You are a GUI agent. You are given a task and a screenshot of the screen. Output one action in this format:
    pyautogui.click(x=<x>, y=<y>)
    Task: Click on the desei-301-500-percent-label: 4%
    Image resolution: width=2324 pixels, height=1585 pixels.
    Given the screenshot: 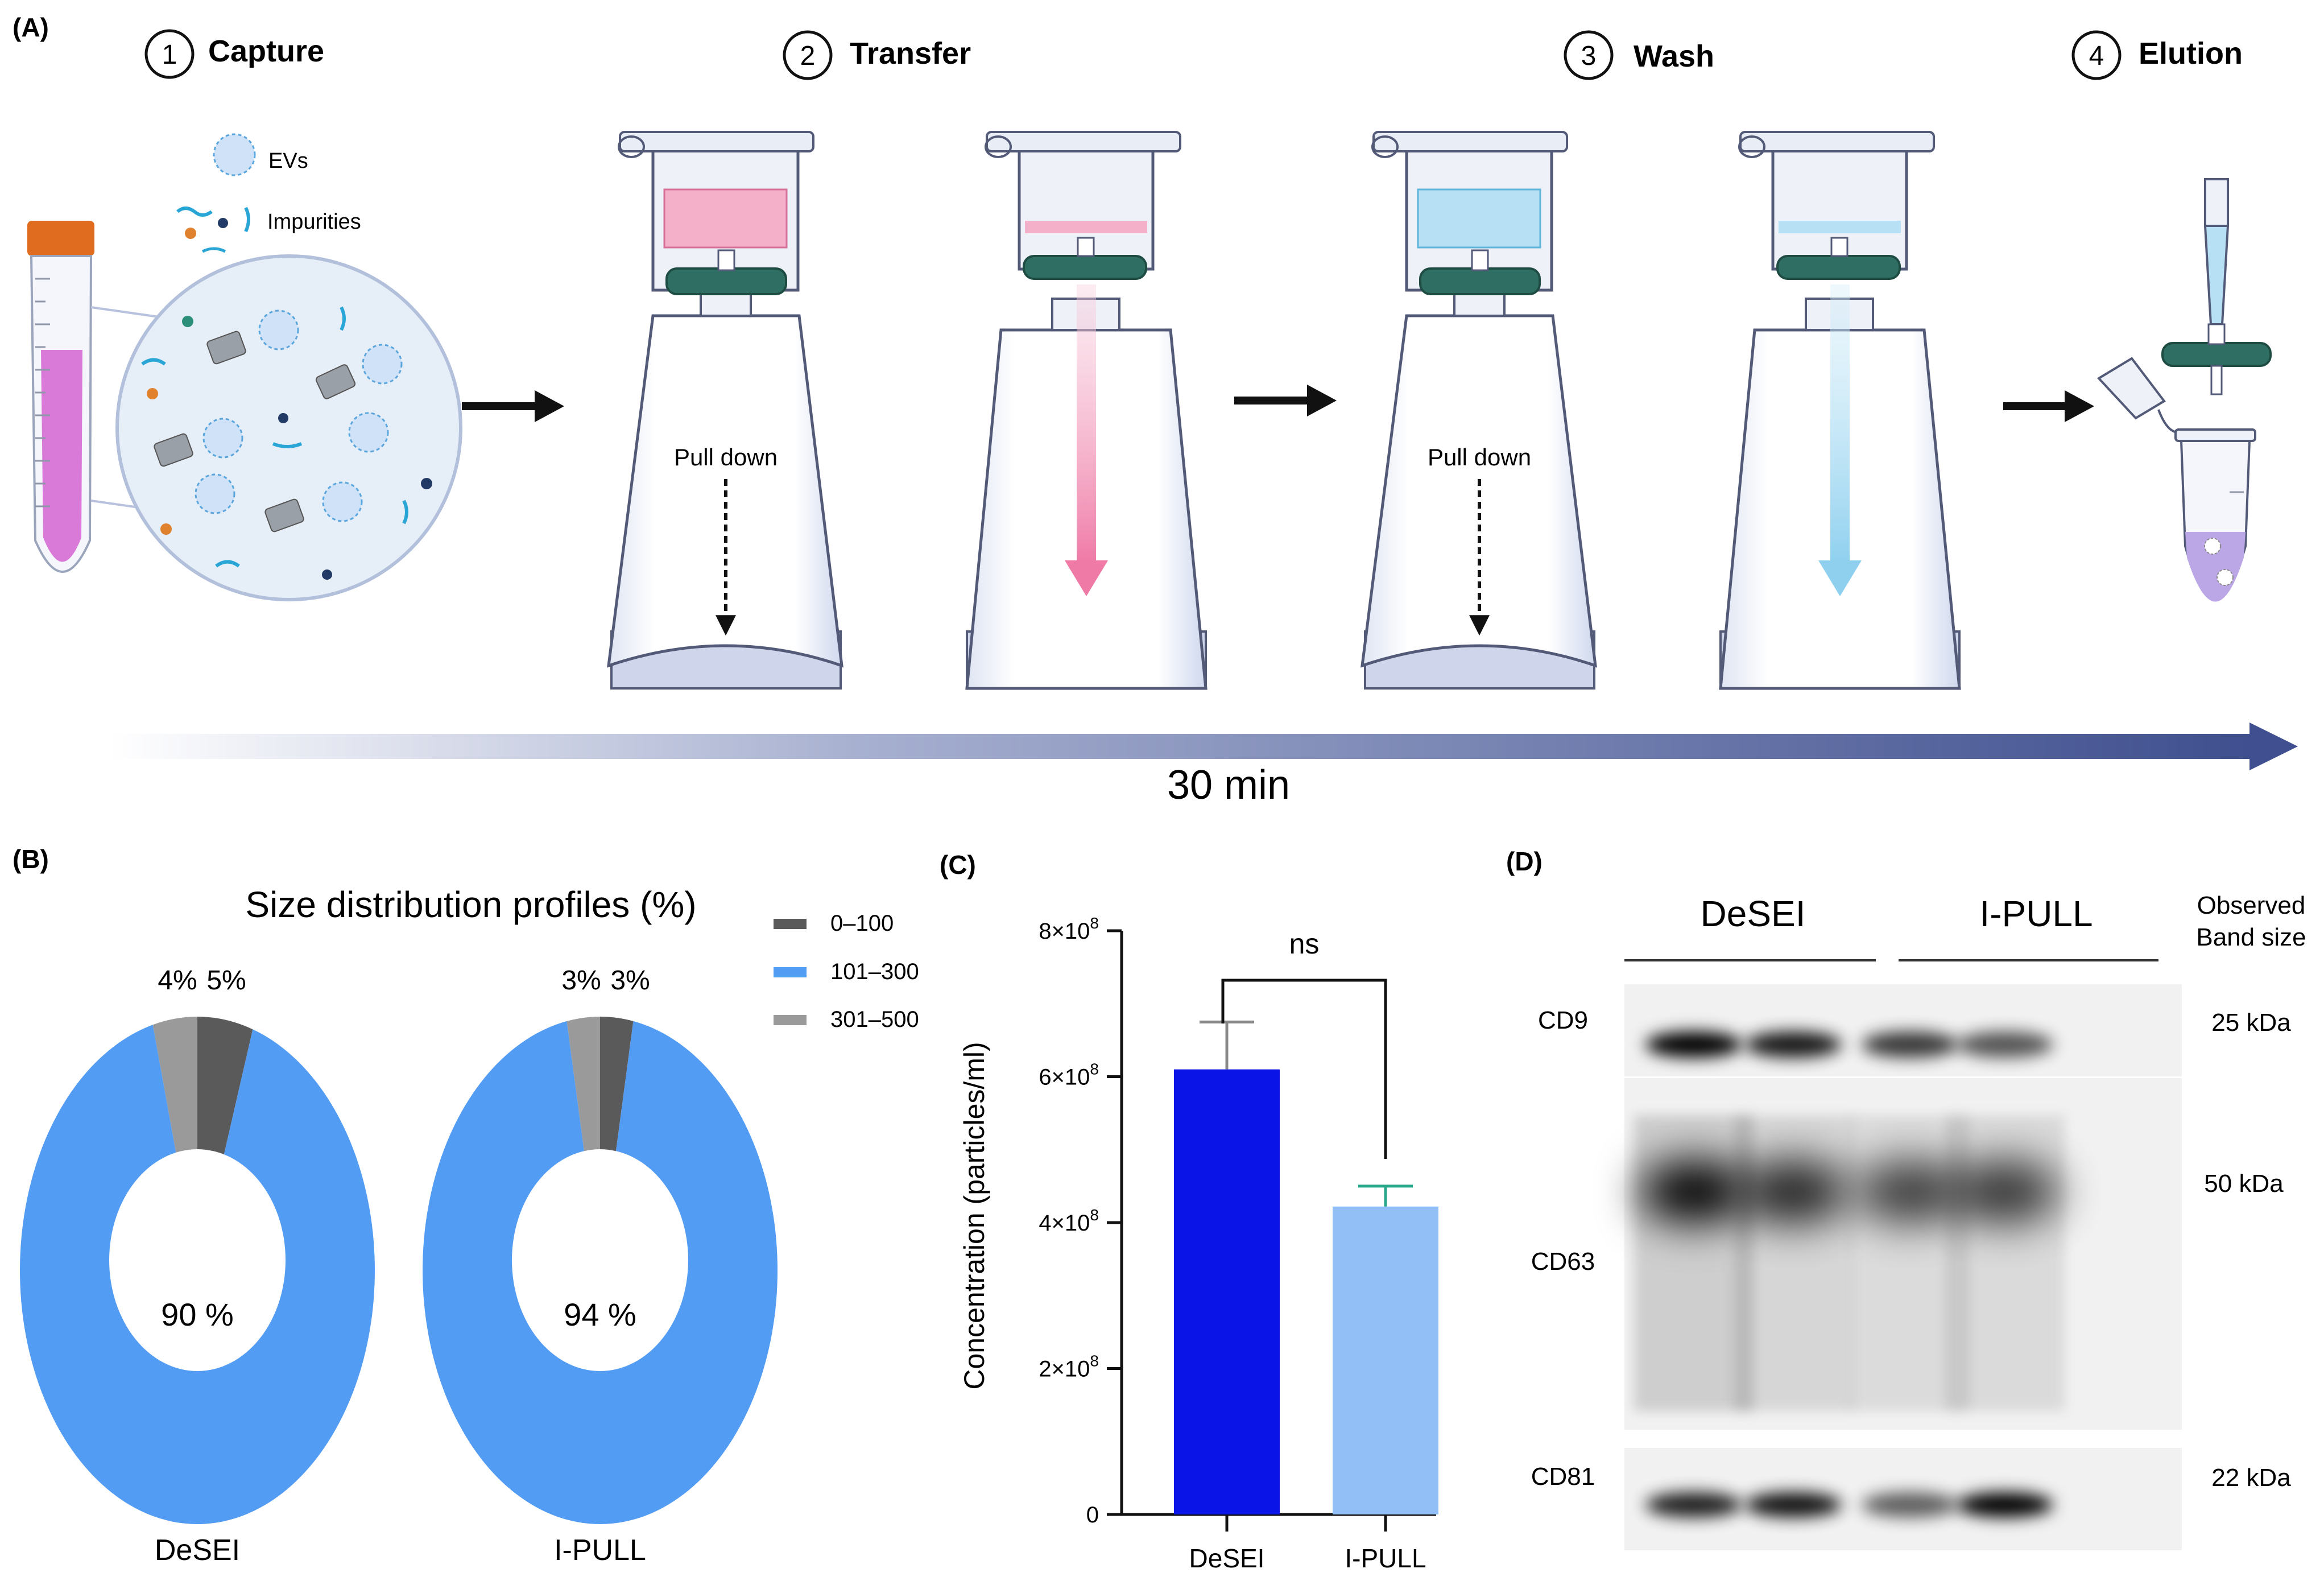 What is the action you would take?
    pyautogui.click(x=178, y=980)
    